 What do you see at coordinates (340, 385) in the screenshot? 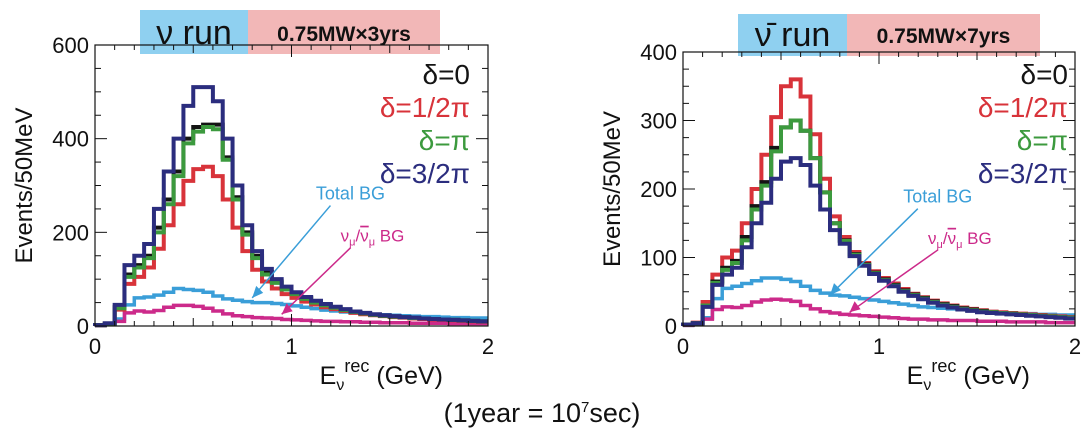
I see `panel-0-x-axis-label-sub: ν` at bounding box center [340, 385].